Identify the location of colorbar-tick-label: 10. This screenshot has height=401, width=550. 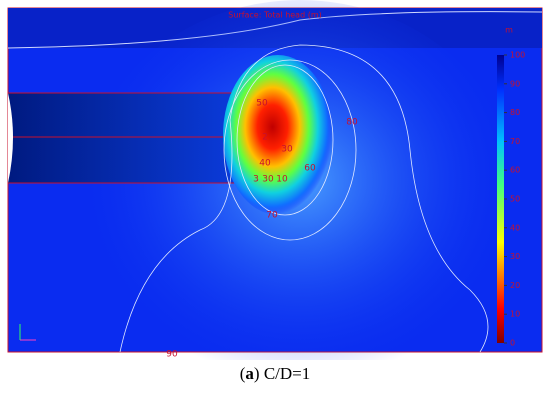
(515, 314).